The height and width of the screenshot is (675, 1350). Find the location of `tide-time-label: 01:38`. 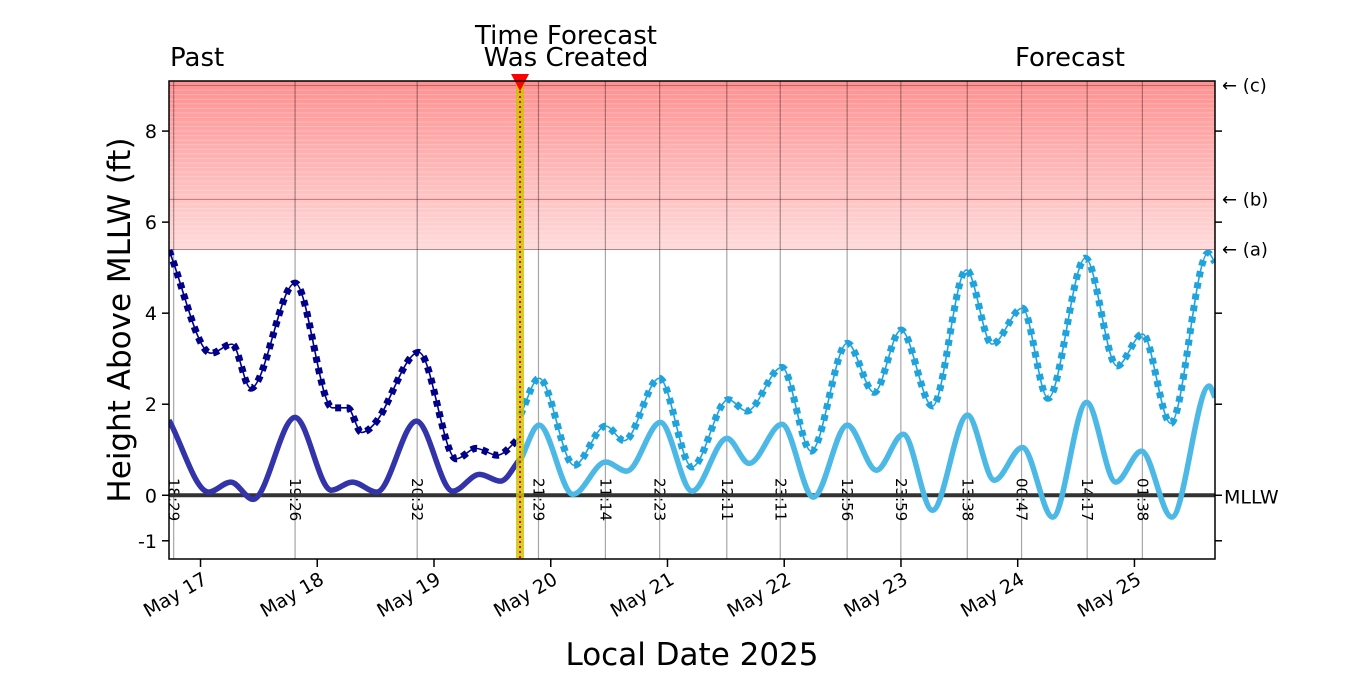

tide-time-label: 01:38 is located at coordinates (1142, 499).